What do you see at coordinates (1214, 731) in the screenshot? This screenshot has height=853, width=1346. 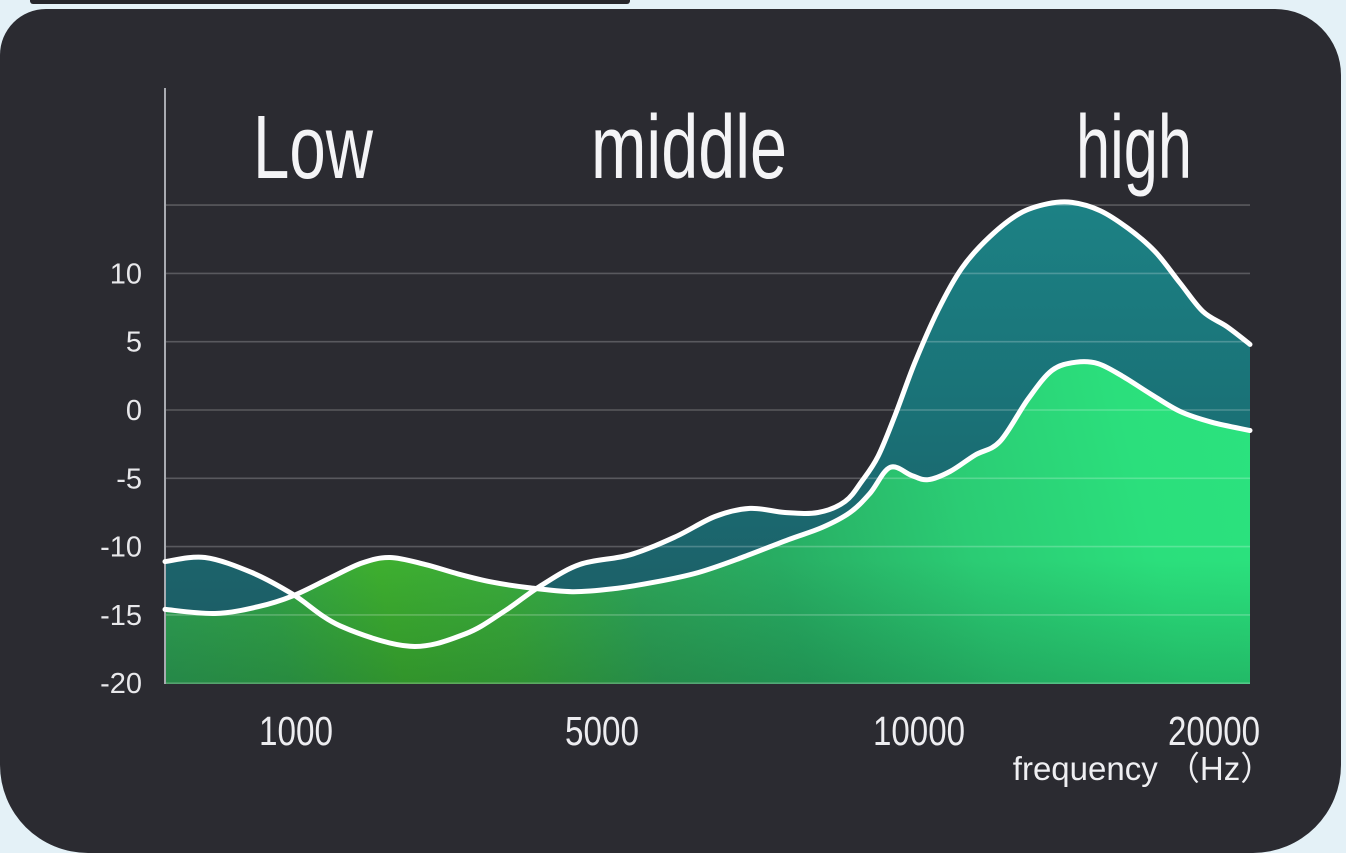 I see `x-tick-label: 20000` at bounding box center [1214, 731].